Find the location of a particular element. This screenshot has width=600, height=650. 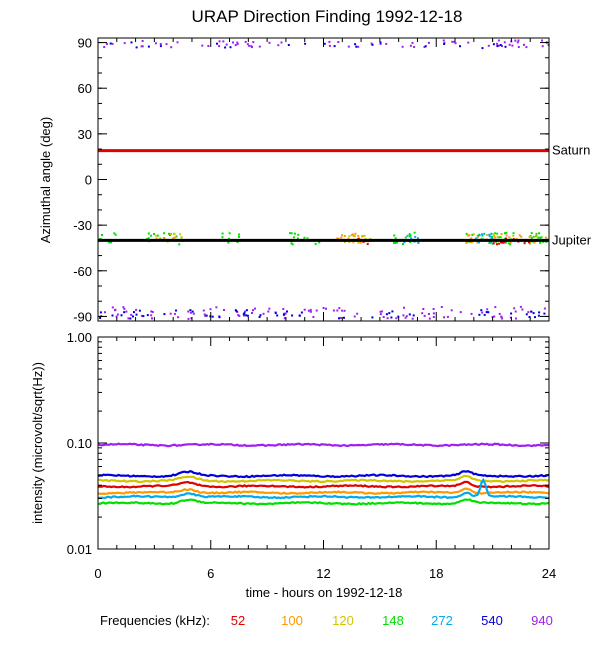

azimuth-y-axis-label: Azimuthal angle (deg) is located at coordinates (45, 180).